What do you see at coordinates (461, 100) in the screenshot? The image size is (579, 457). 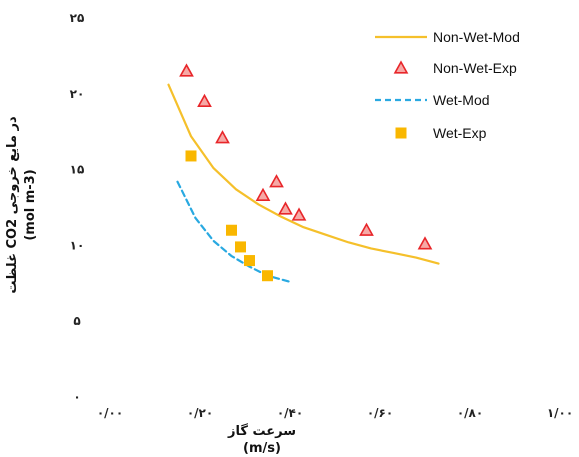 I see `legend-wet-mod-label: Wet-Mod` at bounding box center [461, 100].